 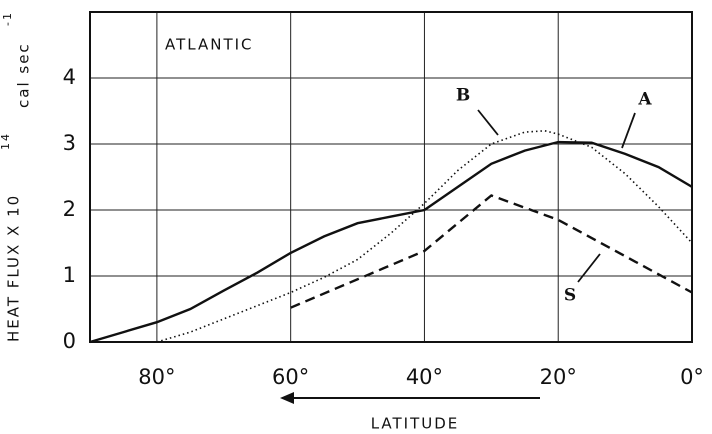 I want to click on series-label: S, so click(x=570, y=296).